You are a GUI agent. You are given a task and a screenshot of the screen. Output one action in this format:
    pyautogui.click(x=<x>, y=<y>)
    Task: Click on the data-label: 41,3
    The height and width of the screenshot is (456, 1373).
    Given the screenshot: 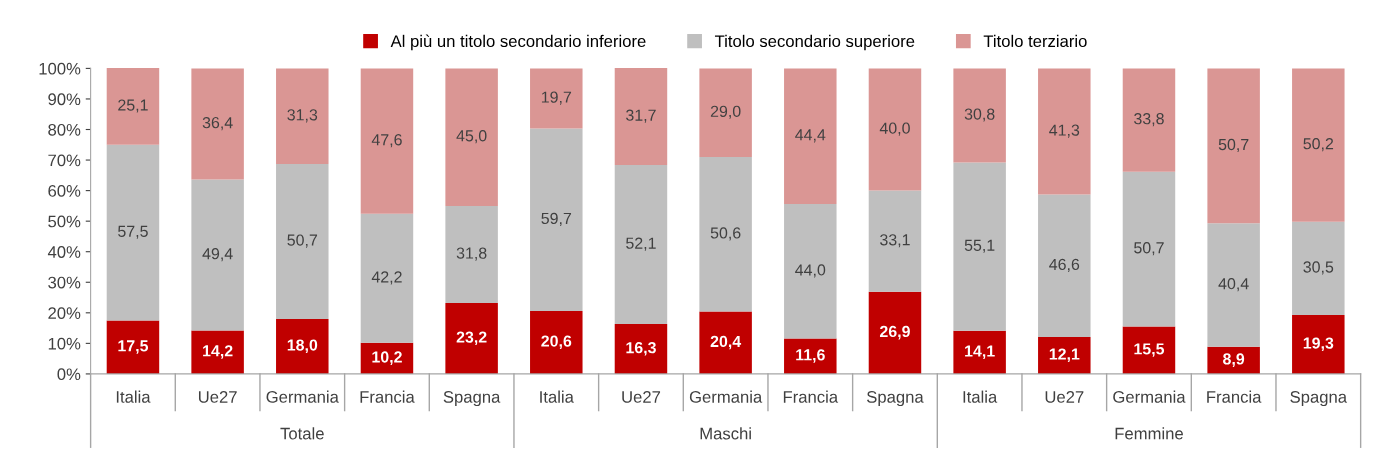 What is the action you would take?
    pyautogui.click(x=1064, y=131)
    